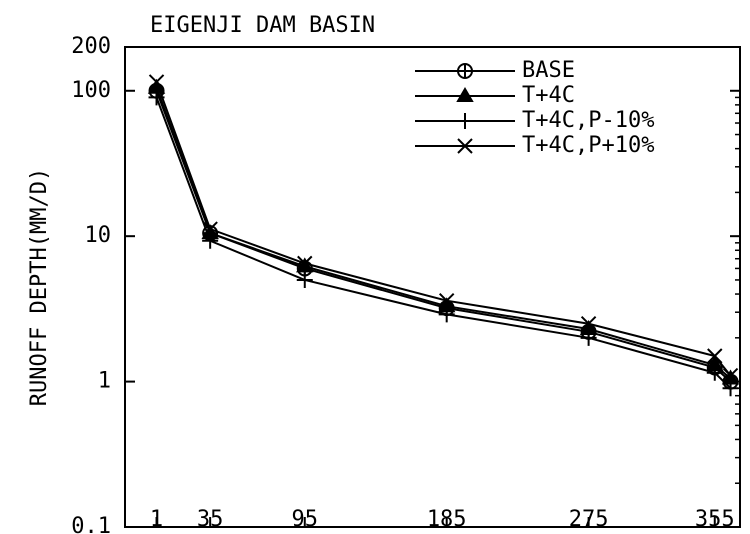  Describe the element at coordinates (91, 524) in the screenshot. I see `y-tick-label: 0.1` at that location.